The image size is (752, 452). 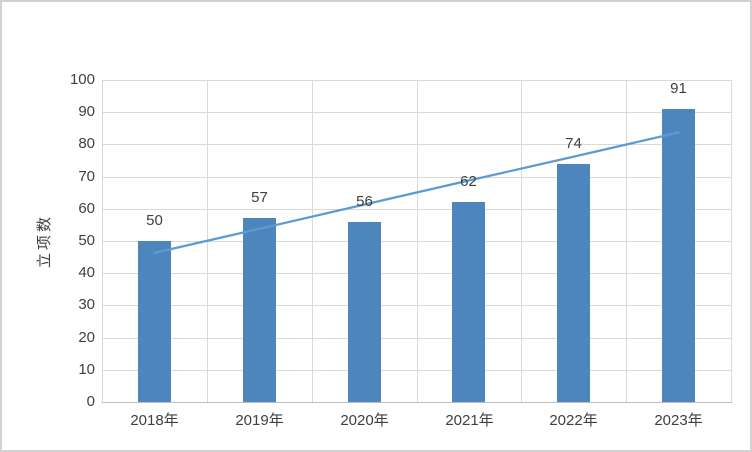 What do you see at coordinates (259, 197) in the screenshot?
I see `bar-value-label: 57` at bounding box center [259, 197].